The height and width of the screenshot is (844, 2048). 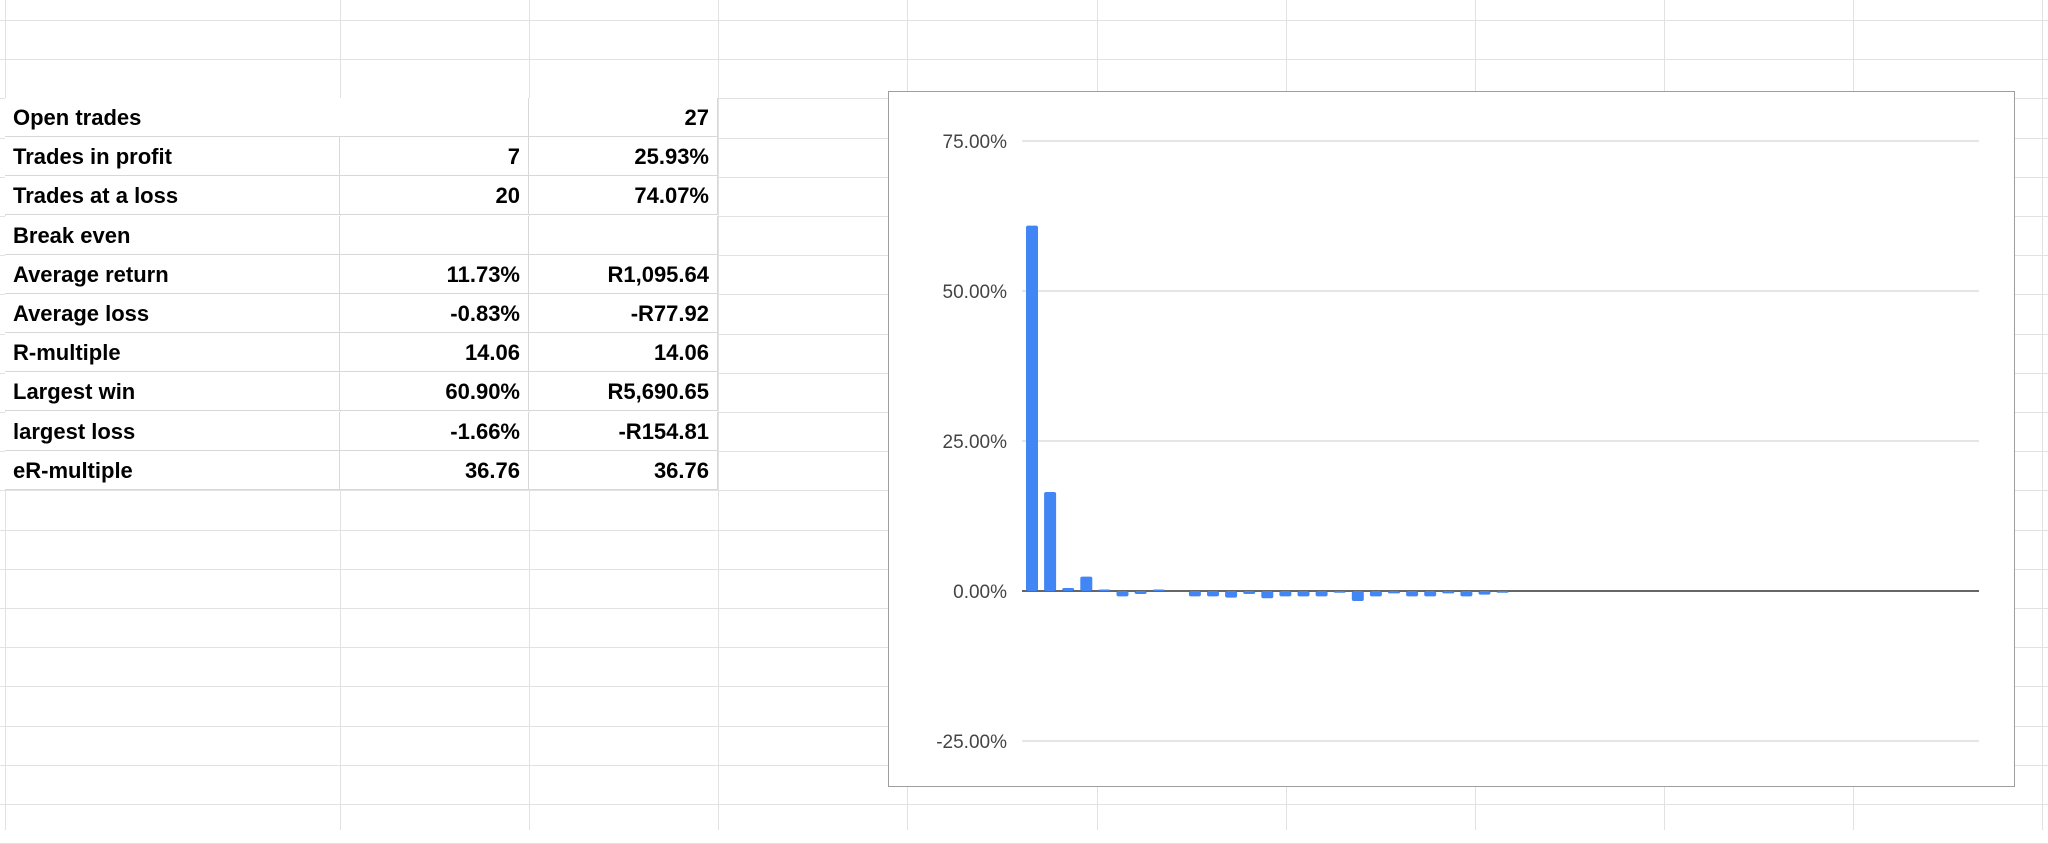 I want to click on row-label: eR-multiple, so click(x=172, y=470).